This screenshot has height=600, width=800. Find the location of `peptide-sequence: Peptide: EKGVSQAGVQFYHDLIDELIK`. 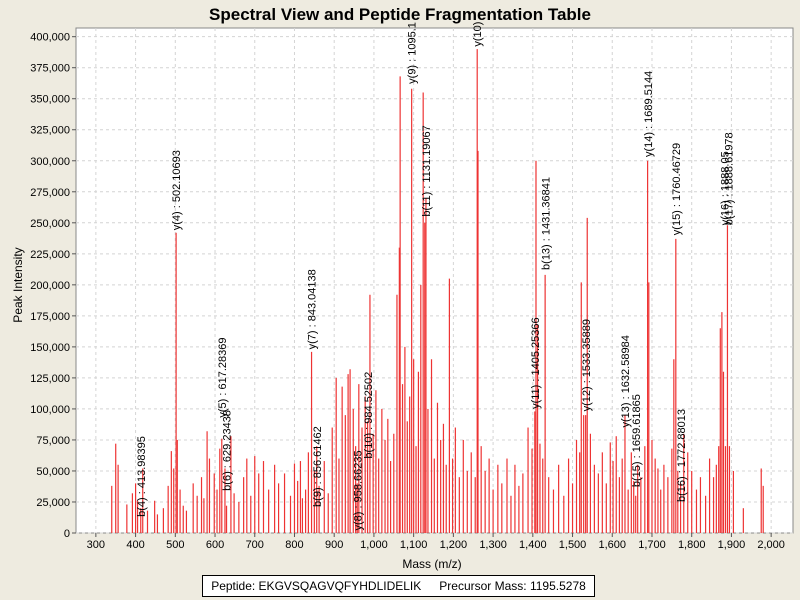

peptide-sequence: Peptide: EKGVSQAGVQFYHDLIDELIK is located at coordinates (316, 586).